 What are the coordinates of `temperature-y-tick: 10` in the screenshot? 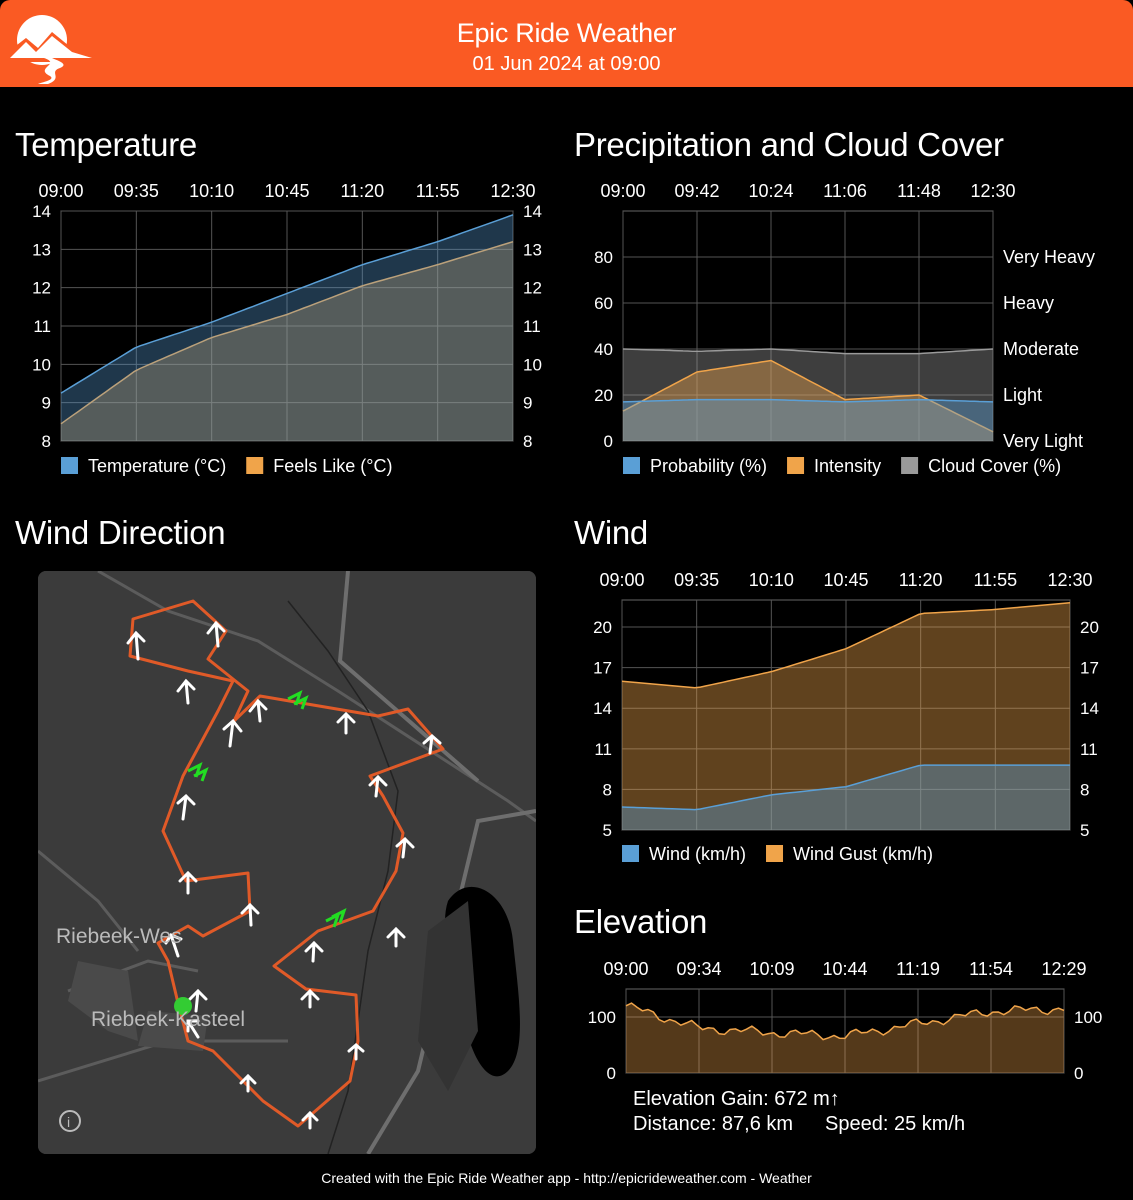 It's located at (41, 364).